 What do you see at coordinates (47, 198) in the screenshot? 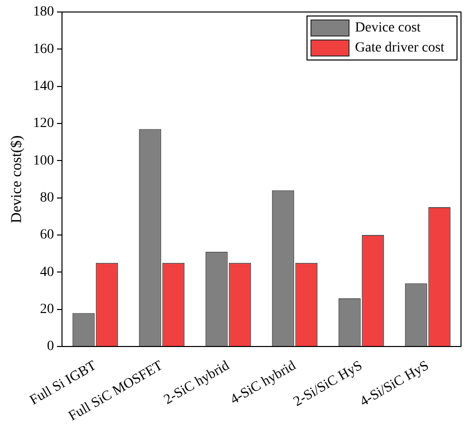
I see `y-tick-label: 80` at bounding box center [47, 198].